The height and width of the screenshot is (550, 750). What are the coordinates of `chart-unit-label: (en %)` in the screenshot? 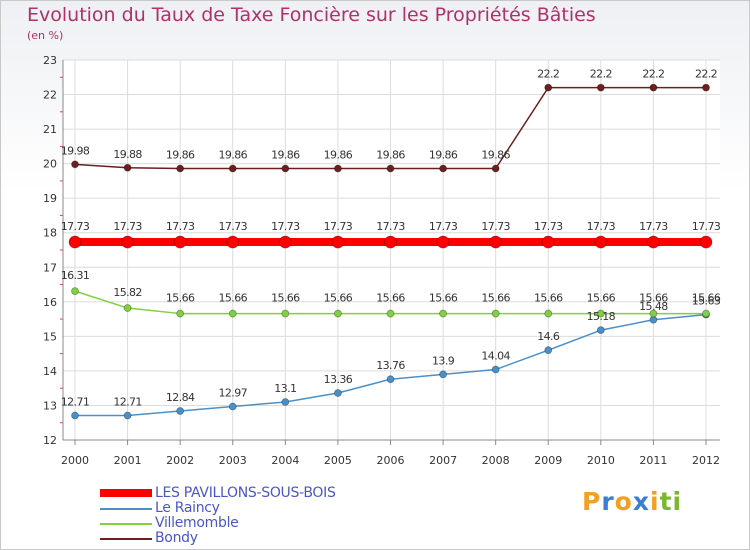 It's located at (45, 35).